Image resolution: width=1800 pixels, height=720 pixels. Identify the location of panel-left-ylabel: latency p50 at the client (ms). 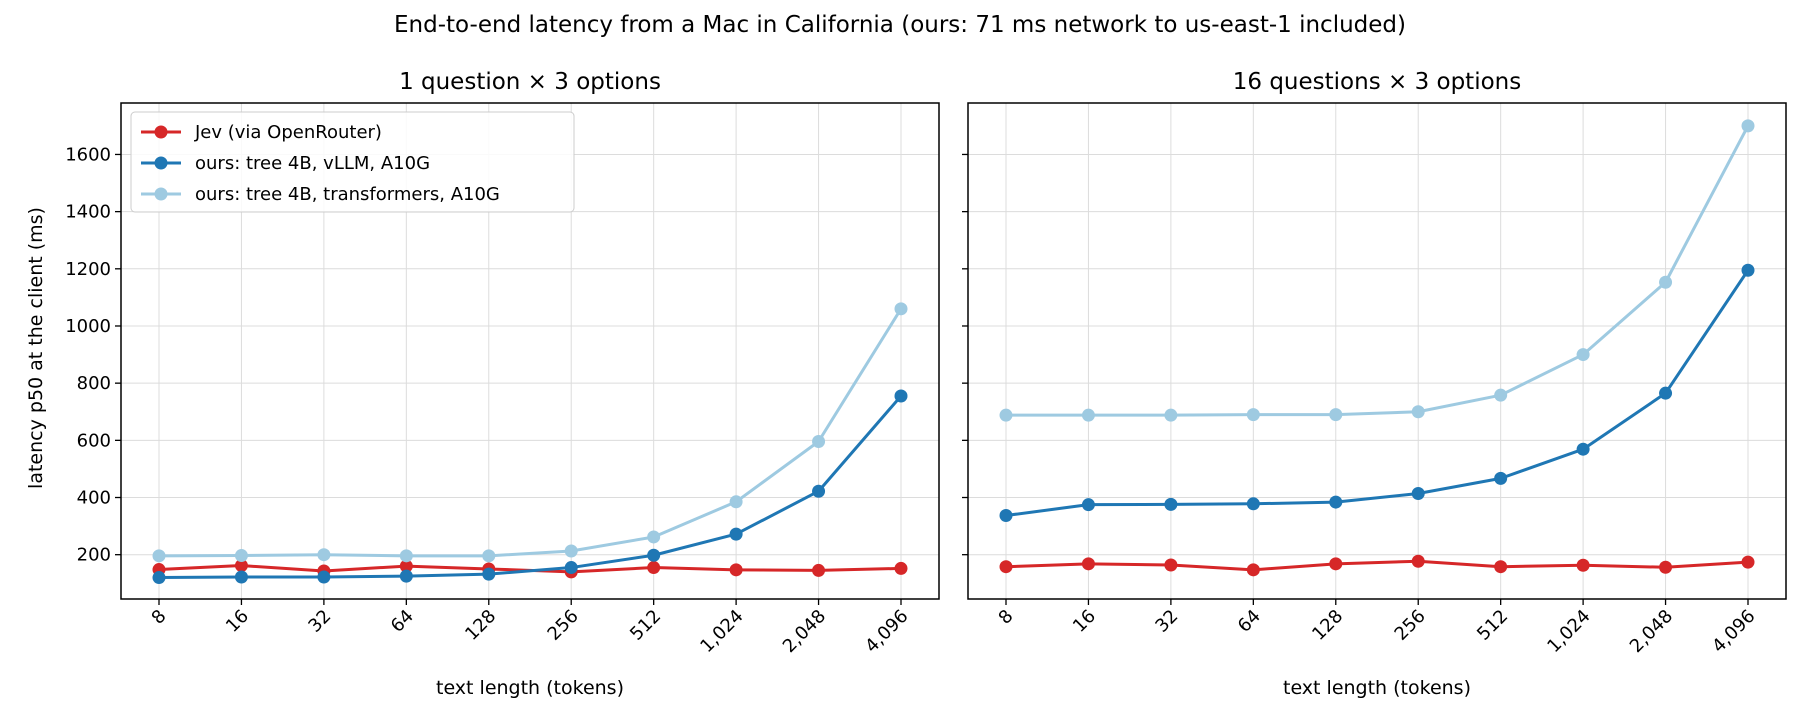
(36, 348).